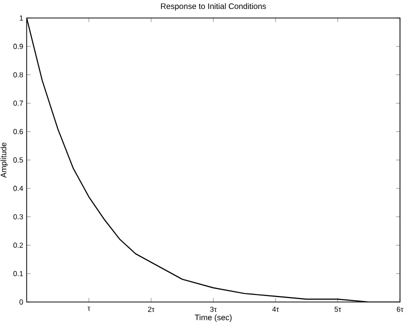 The width and height of the screenshot is (420, 333). Describe the element at coordinates (4, 160) in the screenshot. I see `y-axis-title: Amplitude` at that location.